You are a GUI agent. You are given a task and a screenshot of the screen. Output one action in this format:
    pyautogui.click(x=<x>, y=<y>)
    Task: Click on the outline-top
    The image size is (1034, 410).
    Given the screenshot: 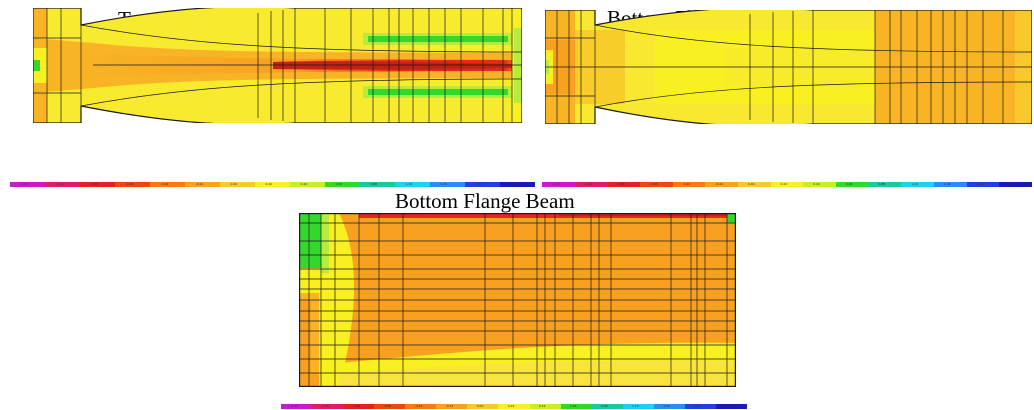 What is the action you would take?
    pyautogui.click(x=277, y=65)
    